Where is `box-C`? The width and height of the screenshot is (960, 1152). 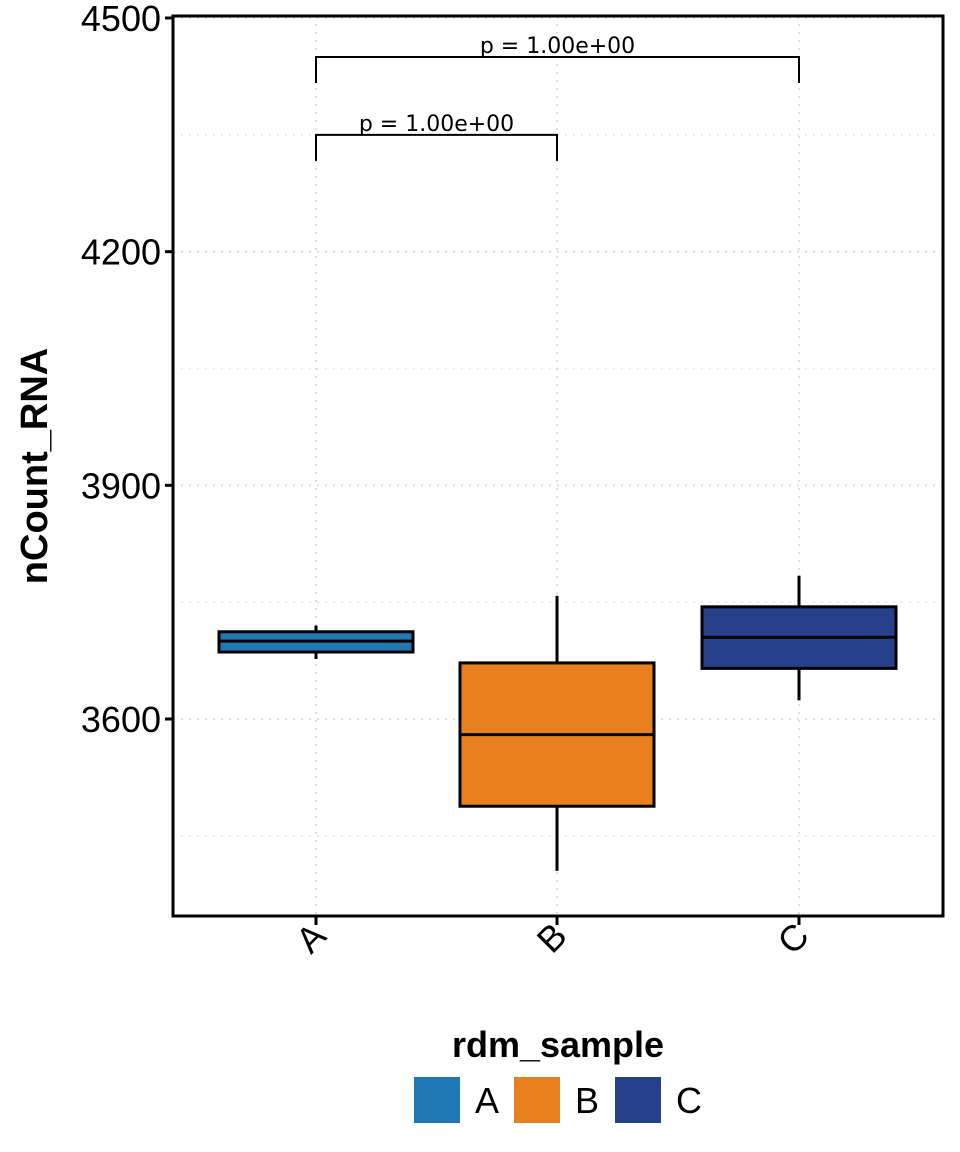 box-C is located at coordinates (799, 638).